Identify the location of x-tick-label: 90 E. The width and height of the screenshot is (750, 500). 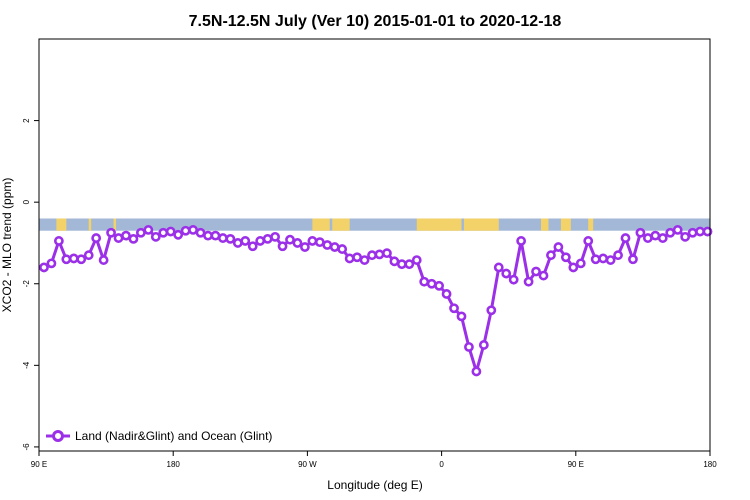
(39, 464).